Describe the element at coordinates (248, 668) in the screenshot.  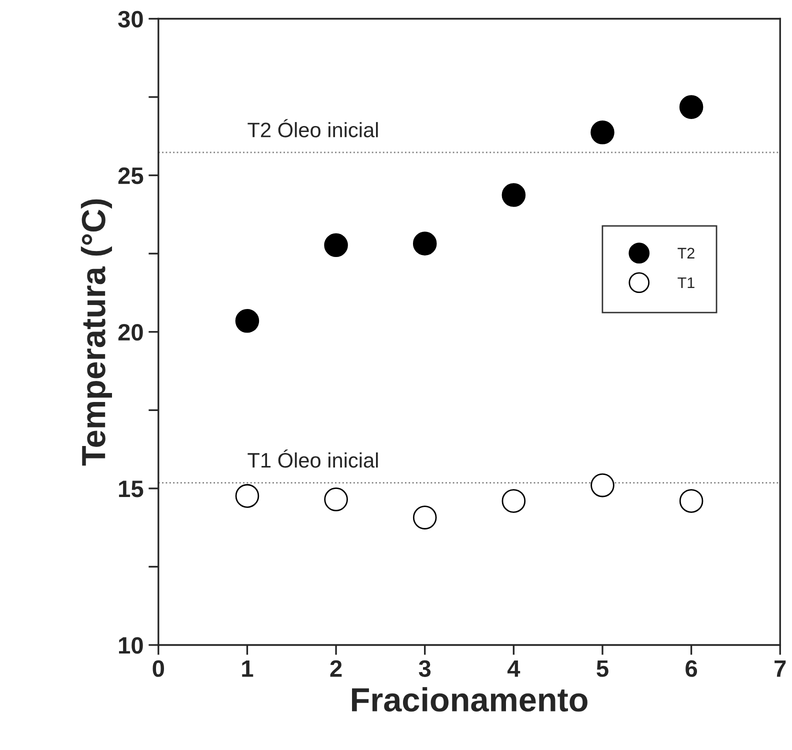
I see `x-tick-label: 1` at that location.